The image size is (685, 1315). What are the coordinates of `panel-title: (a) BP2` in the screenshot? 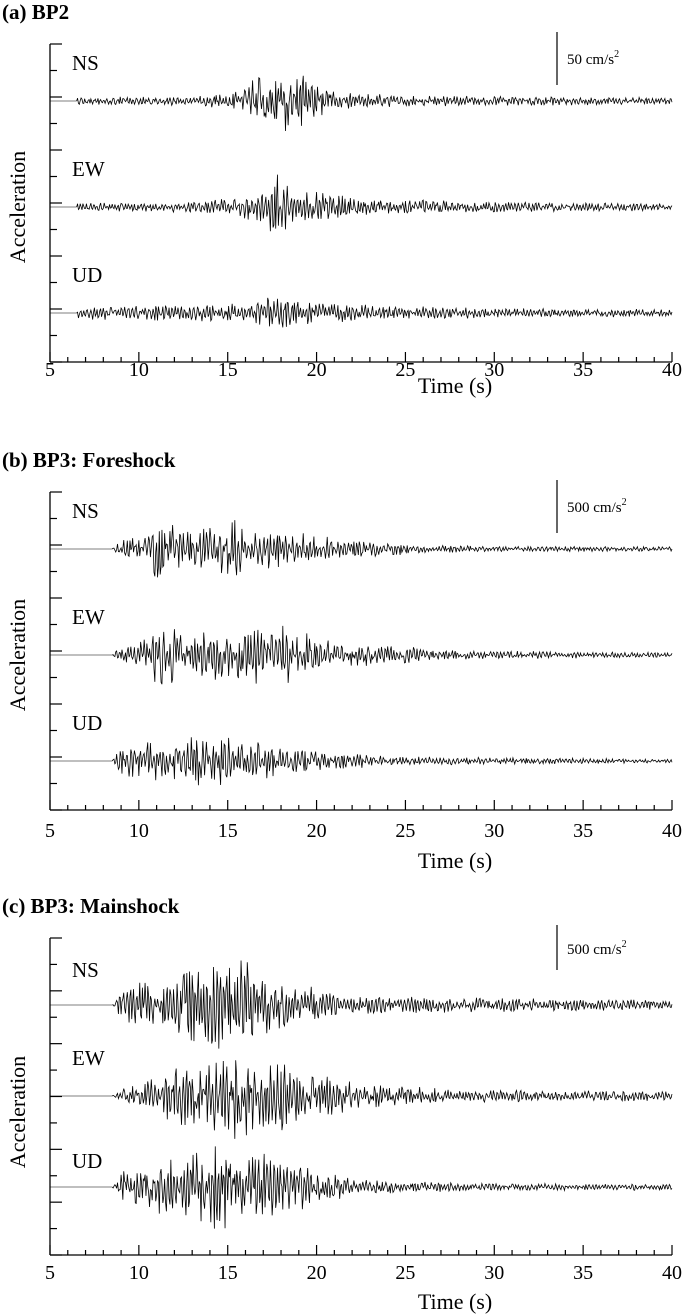 It's located at (35, 12).